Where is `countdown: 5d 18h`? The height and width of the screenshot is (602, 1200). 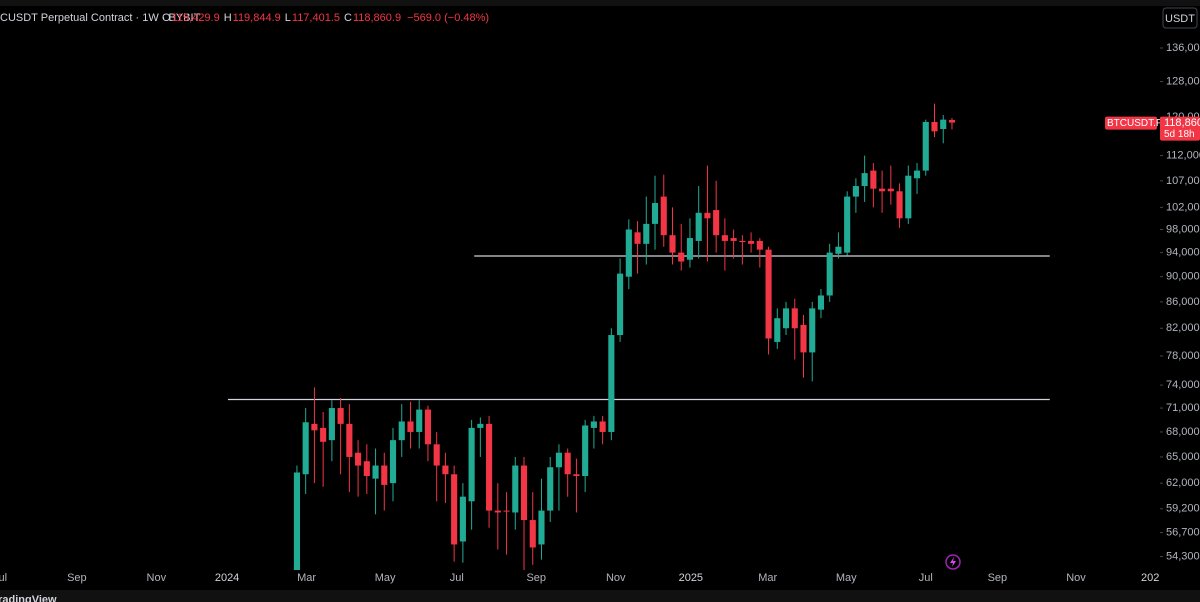
countdown: 5d 18h is located at coordinates (1179, 134).